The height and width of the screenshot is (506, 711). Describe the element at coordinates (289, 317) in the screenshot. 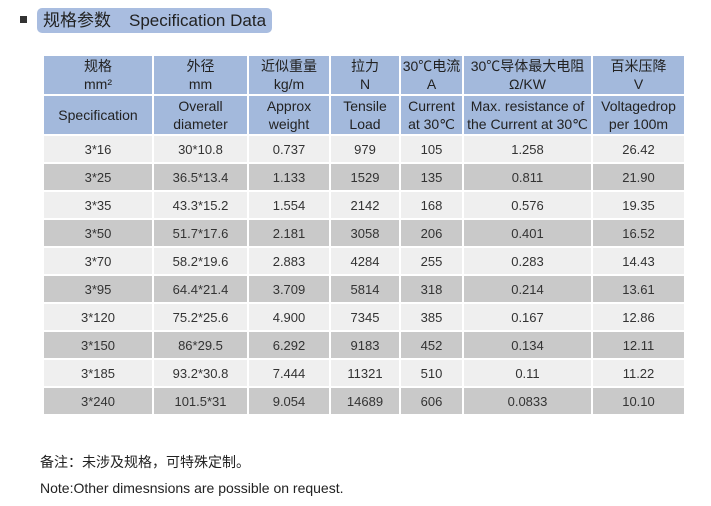

I see `table-cell: 4.900` at that location.